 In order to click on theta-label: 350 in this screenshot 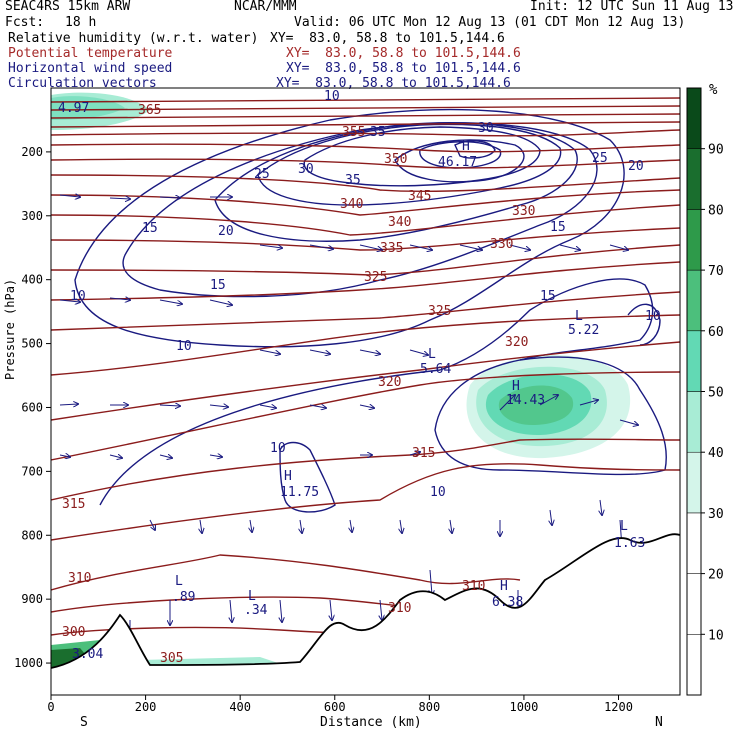, I will do `click(395, 159)`.